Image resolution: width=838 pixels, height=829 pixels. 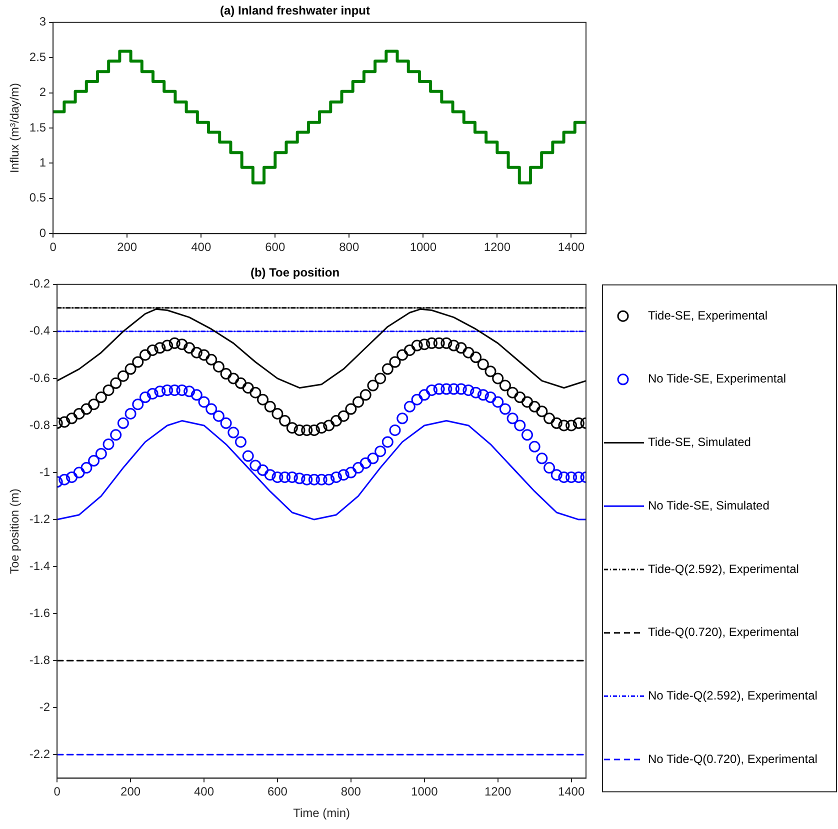 I want to click on y-axis-title: Influx (m³/day/m), so click(x=15, y=128).